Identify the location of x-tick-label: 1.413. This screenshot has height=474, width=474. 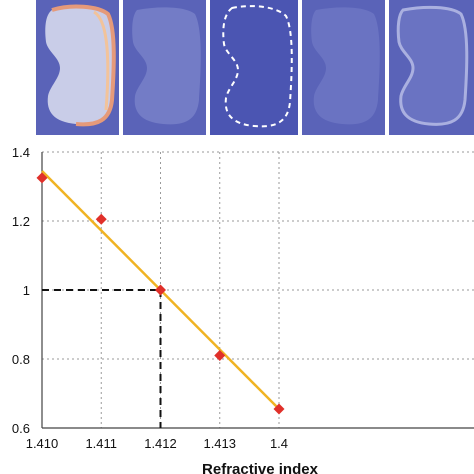
(219, 443).